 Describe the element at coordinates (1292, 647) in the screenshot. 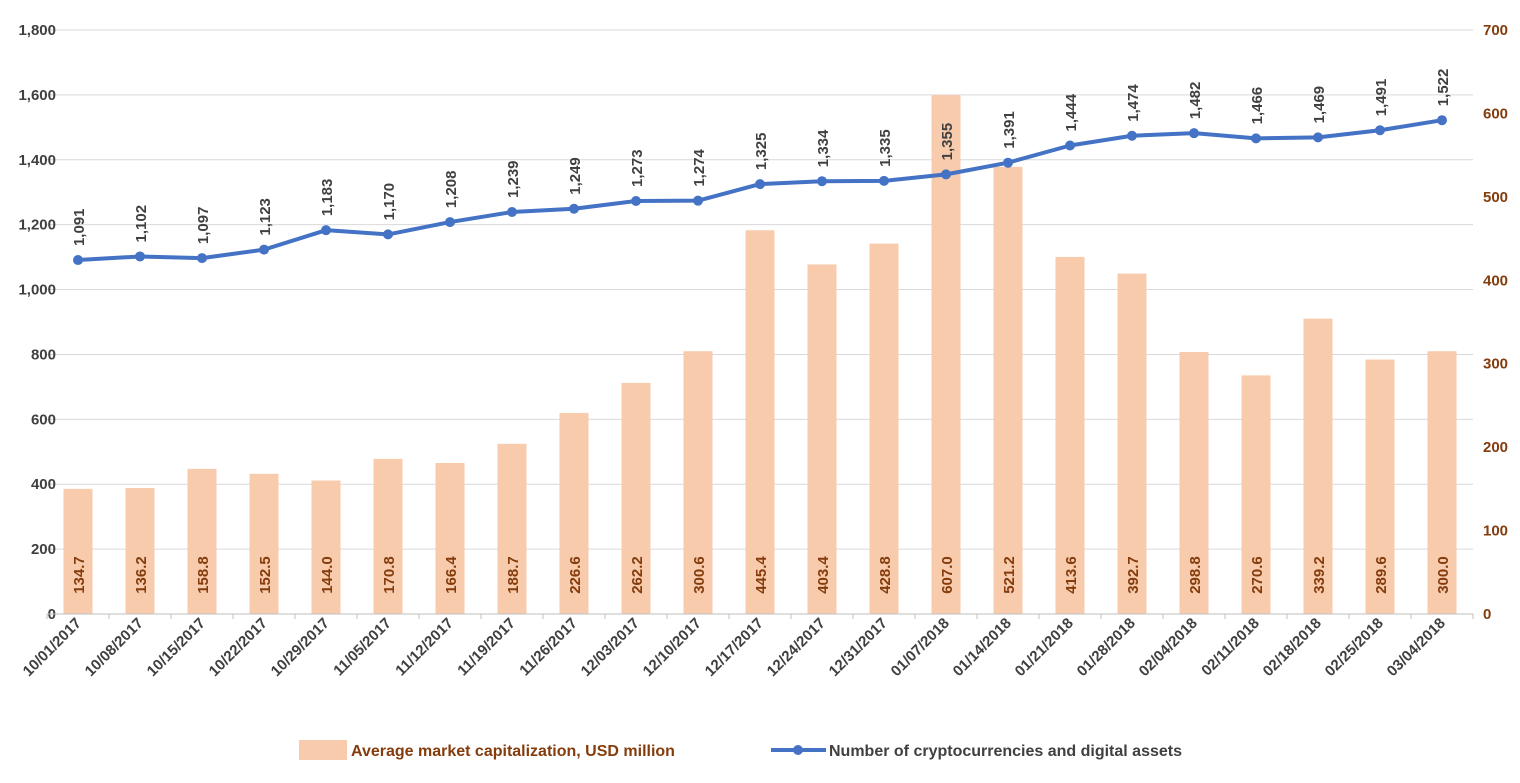

I see `x-tick-label: 02/18/2018` at that location.